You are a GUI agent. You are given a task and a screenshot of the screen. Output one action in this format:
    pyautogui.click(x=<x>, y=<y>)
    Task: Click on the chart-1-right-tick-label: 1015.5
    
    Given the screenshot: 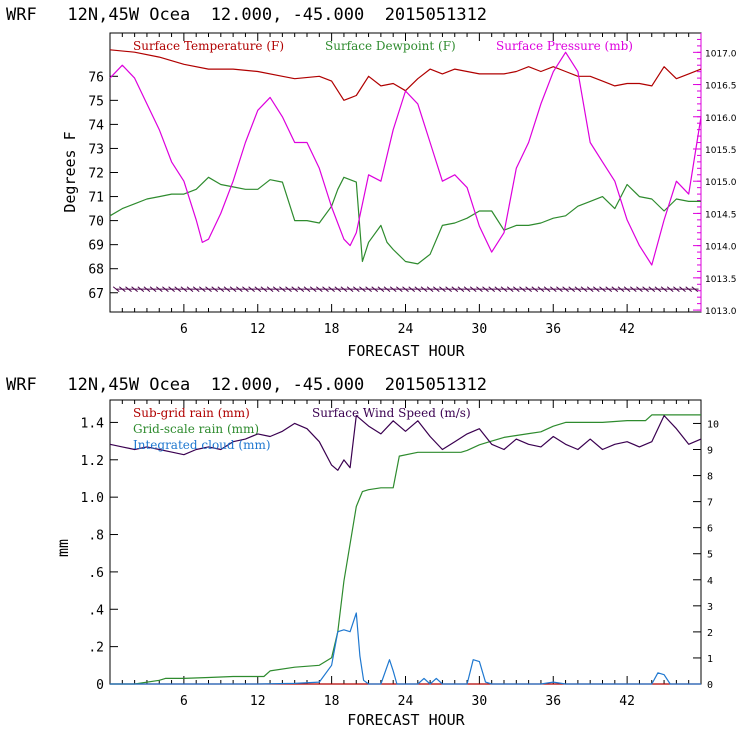 What is the action you would take?
    pyautogui.click(x=721, y=151)
    